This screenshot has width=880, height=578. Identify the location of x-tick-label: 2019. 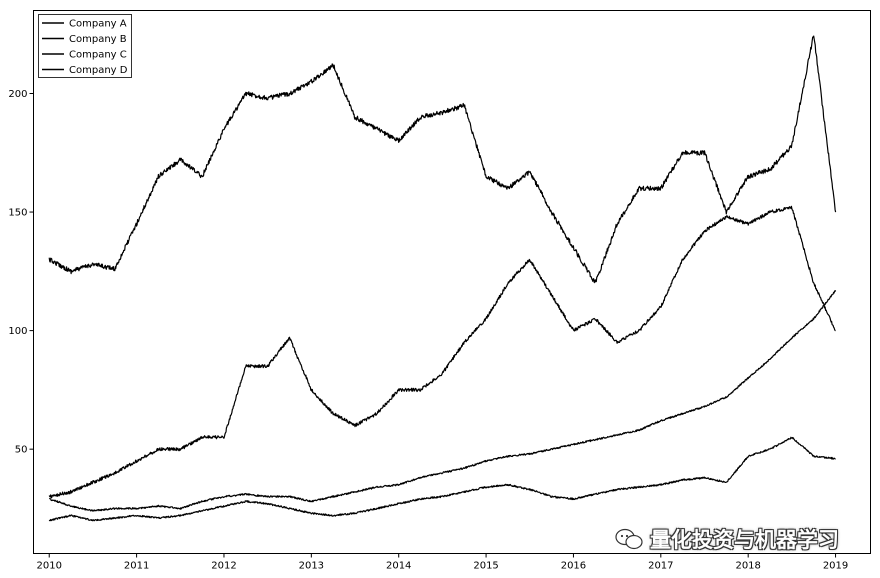
(835, 566).